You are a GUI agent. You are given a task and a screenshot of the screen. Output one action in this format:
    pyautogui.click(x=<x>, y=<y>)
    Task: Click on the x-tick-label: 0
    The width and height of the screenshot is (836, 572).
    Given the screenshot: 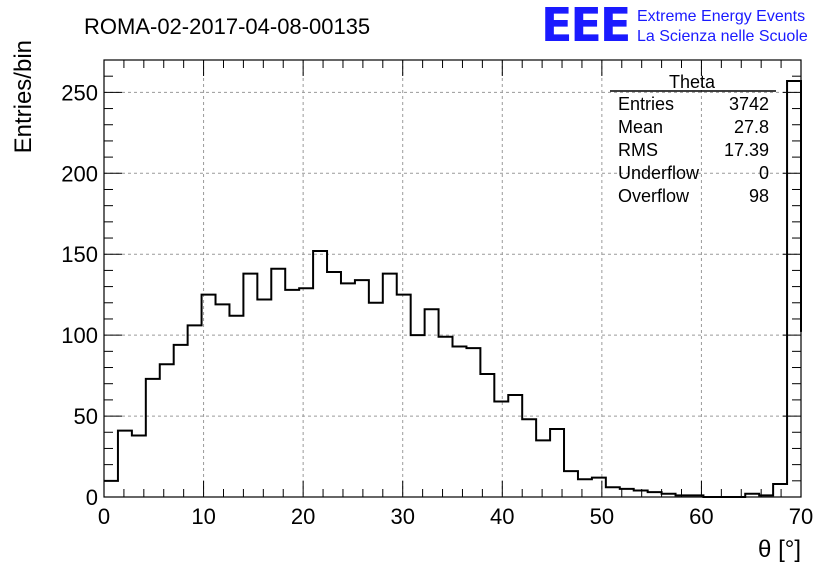 What is the action you would take?
    pyautogui.click(x=104, y=516)
    